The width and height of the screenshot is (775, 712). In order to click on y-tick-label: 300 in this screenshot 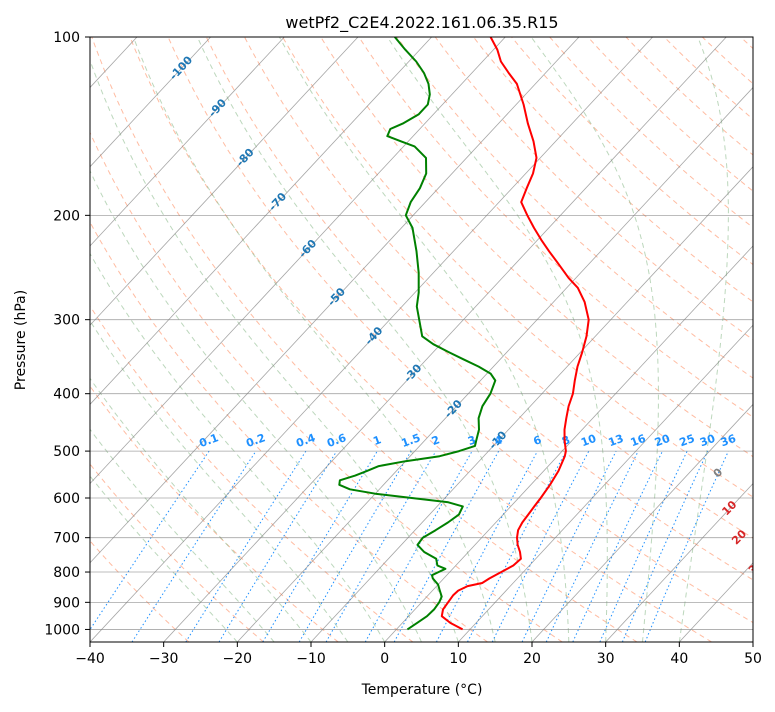, I will do `click(66, 321)`.